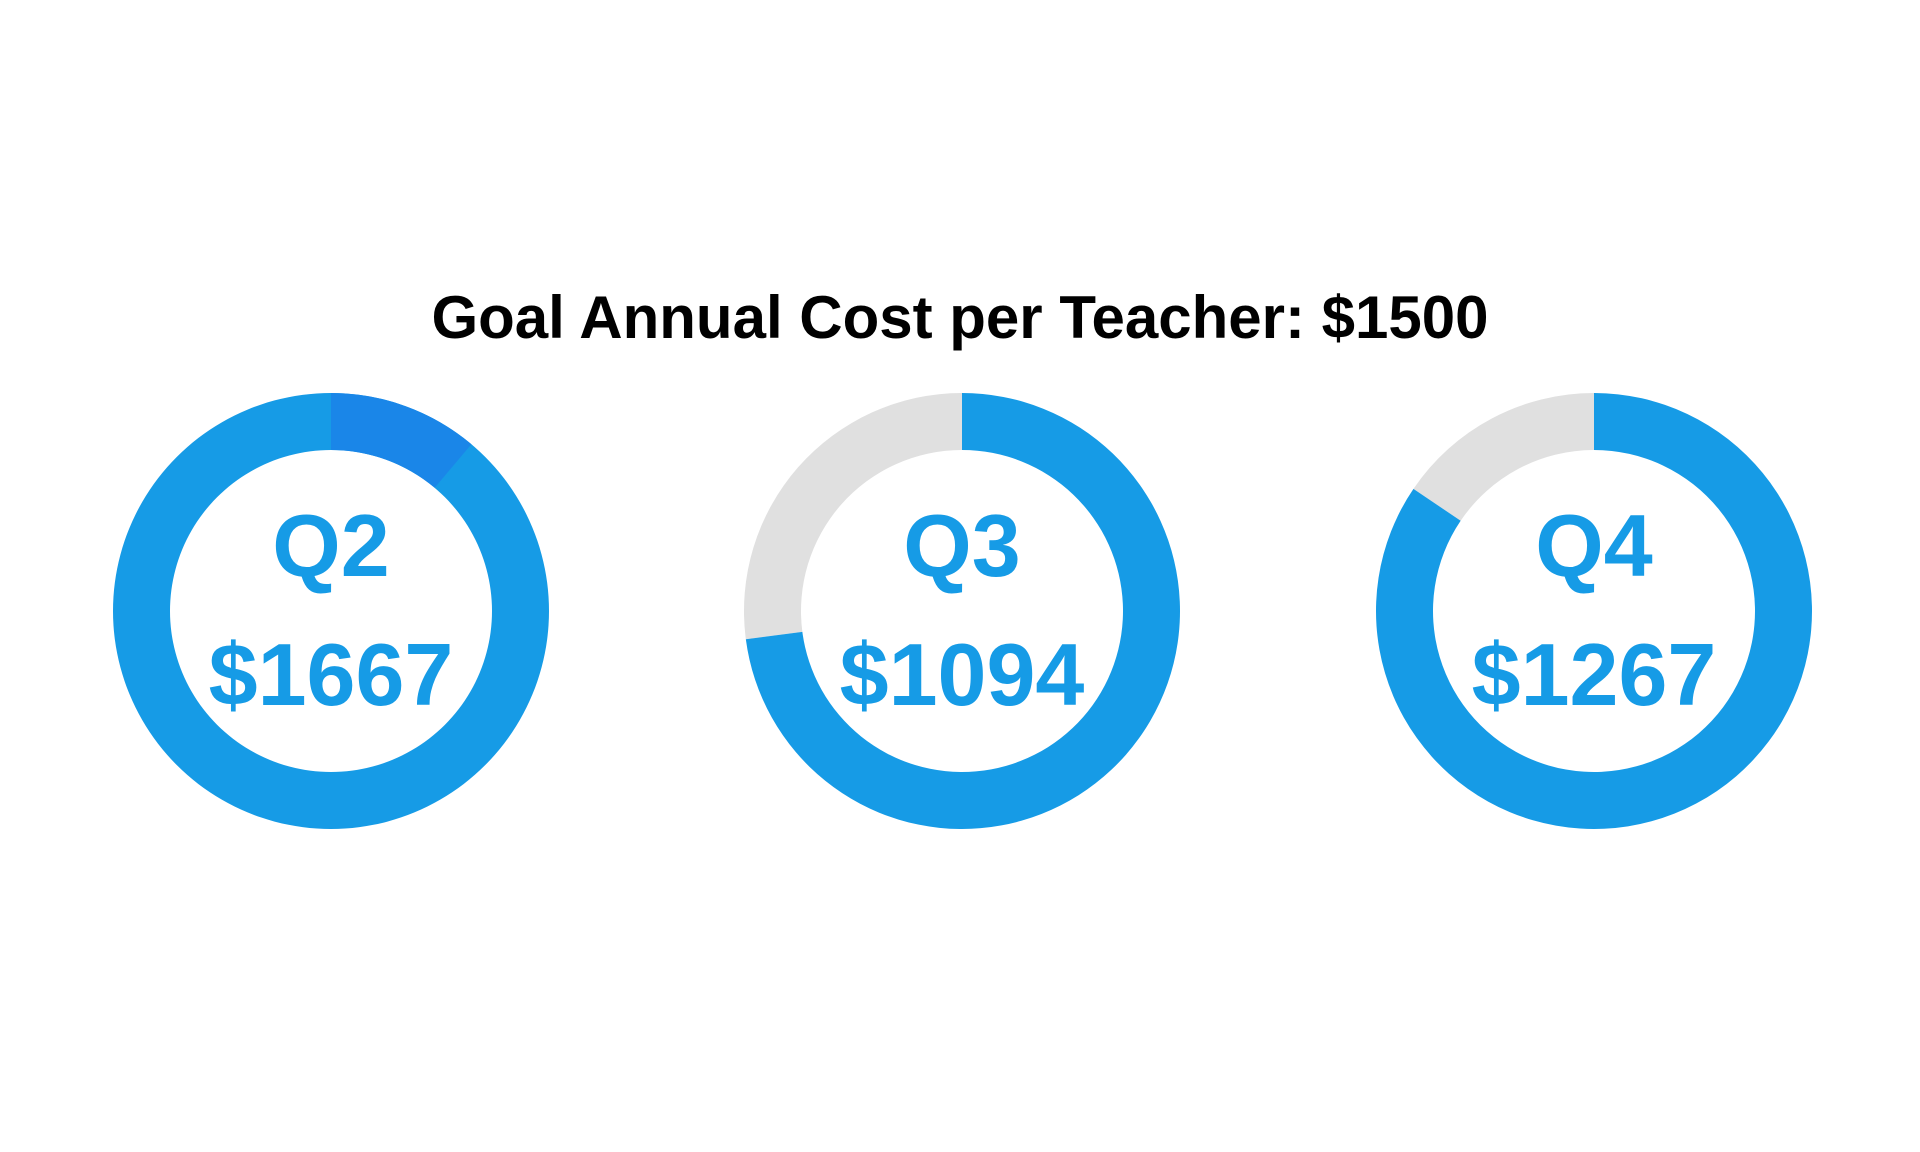 The image size is (1920, 1152). I want to click on quarter-label: Q4, so click(1593, 545).